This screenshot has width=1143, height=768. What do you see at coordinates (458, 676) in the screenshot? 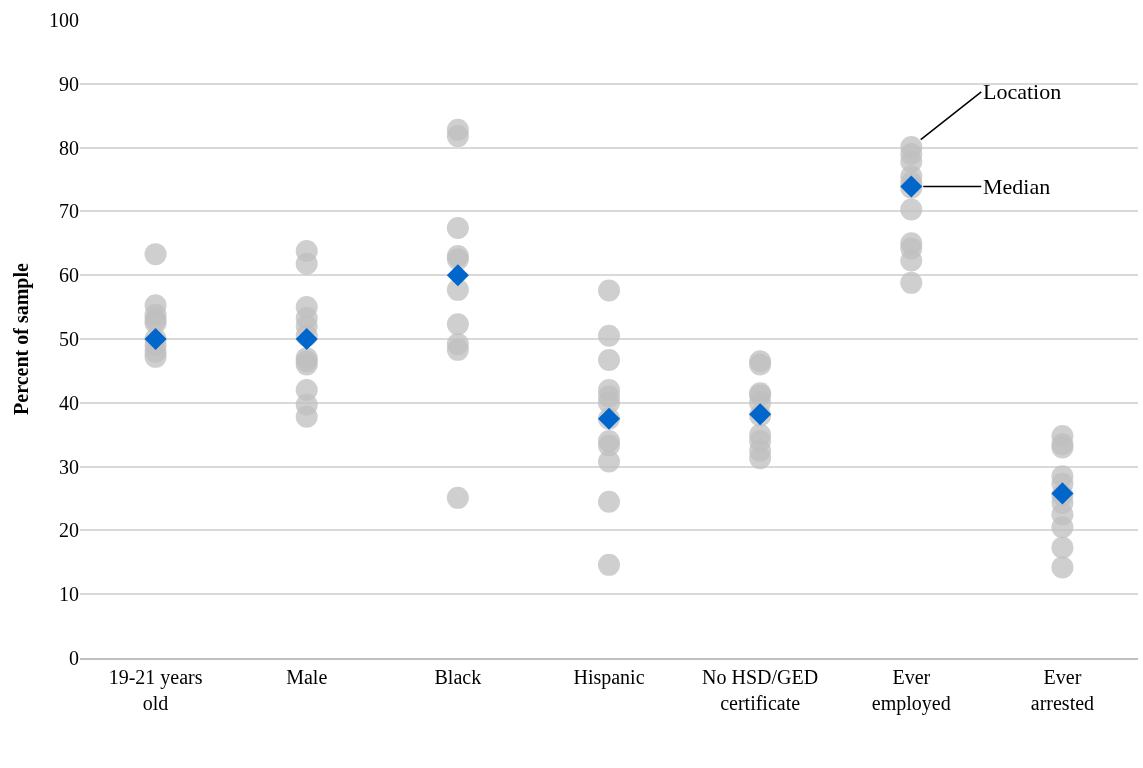
I see `x-tick-label: Black` at bounding box center [458, 676].